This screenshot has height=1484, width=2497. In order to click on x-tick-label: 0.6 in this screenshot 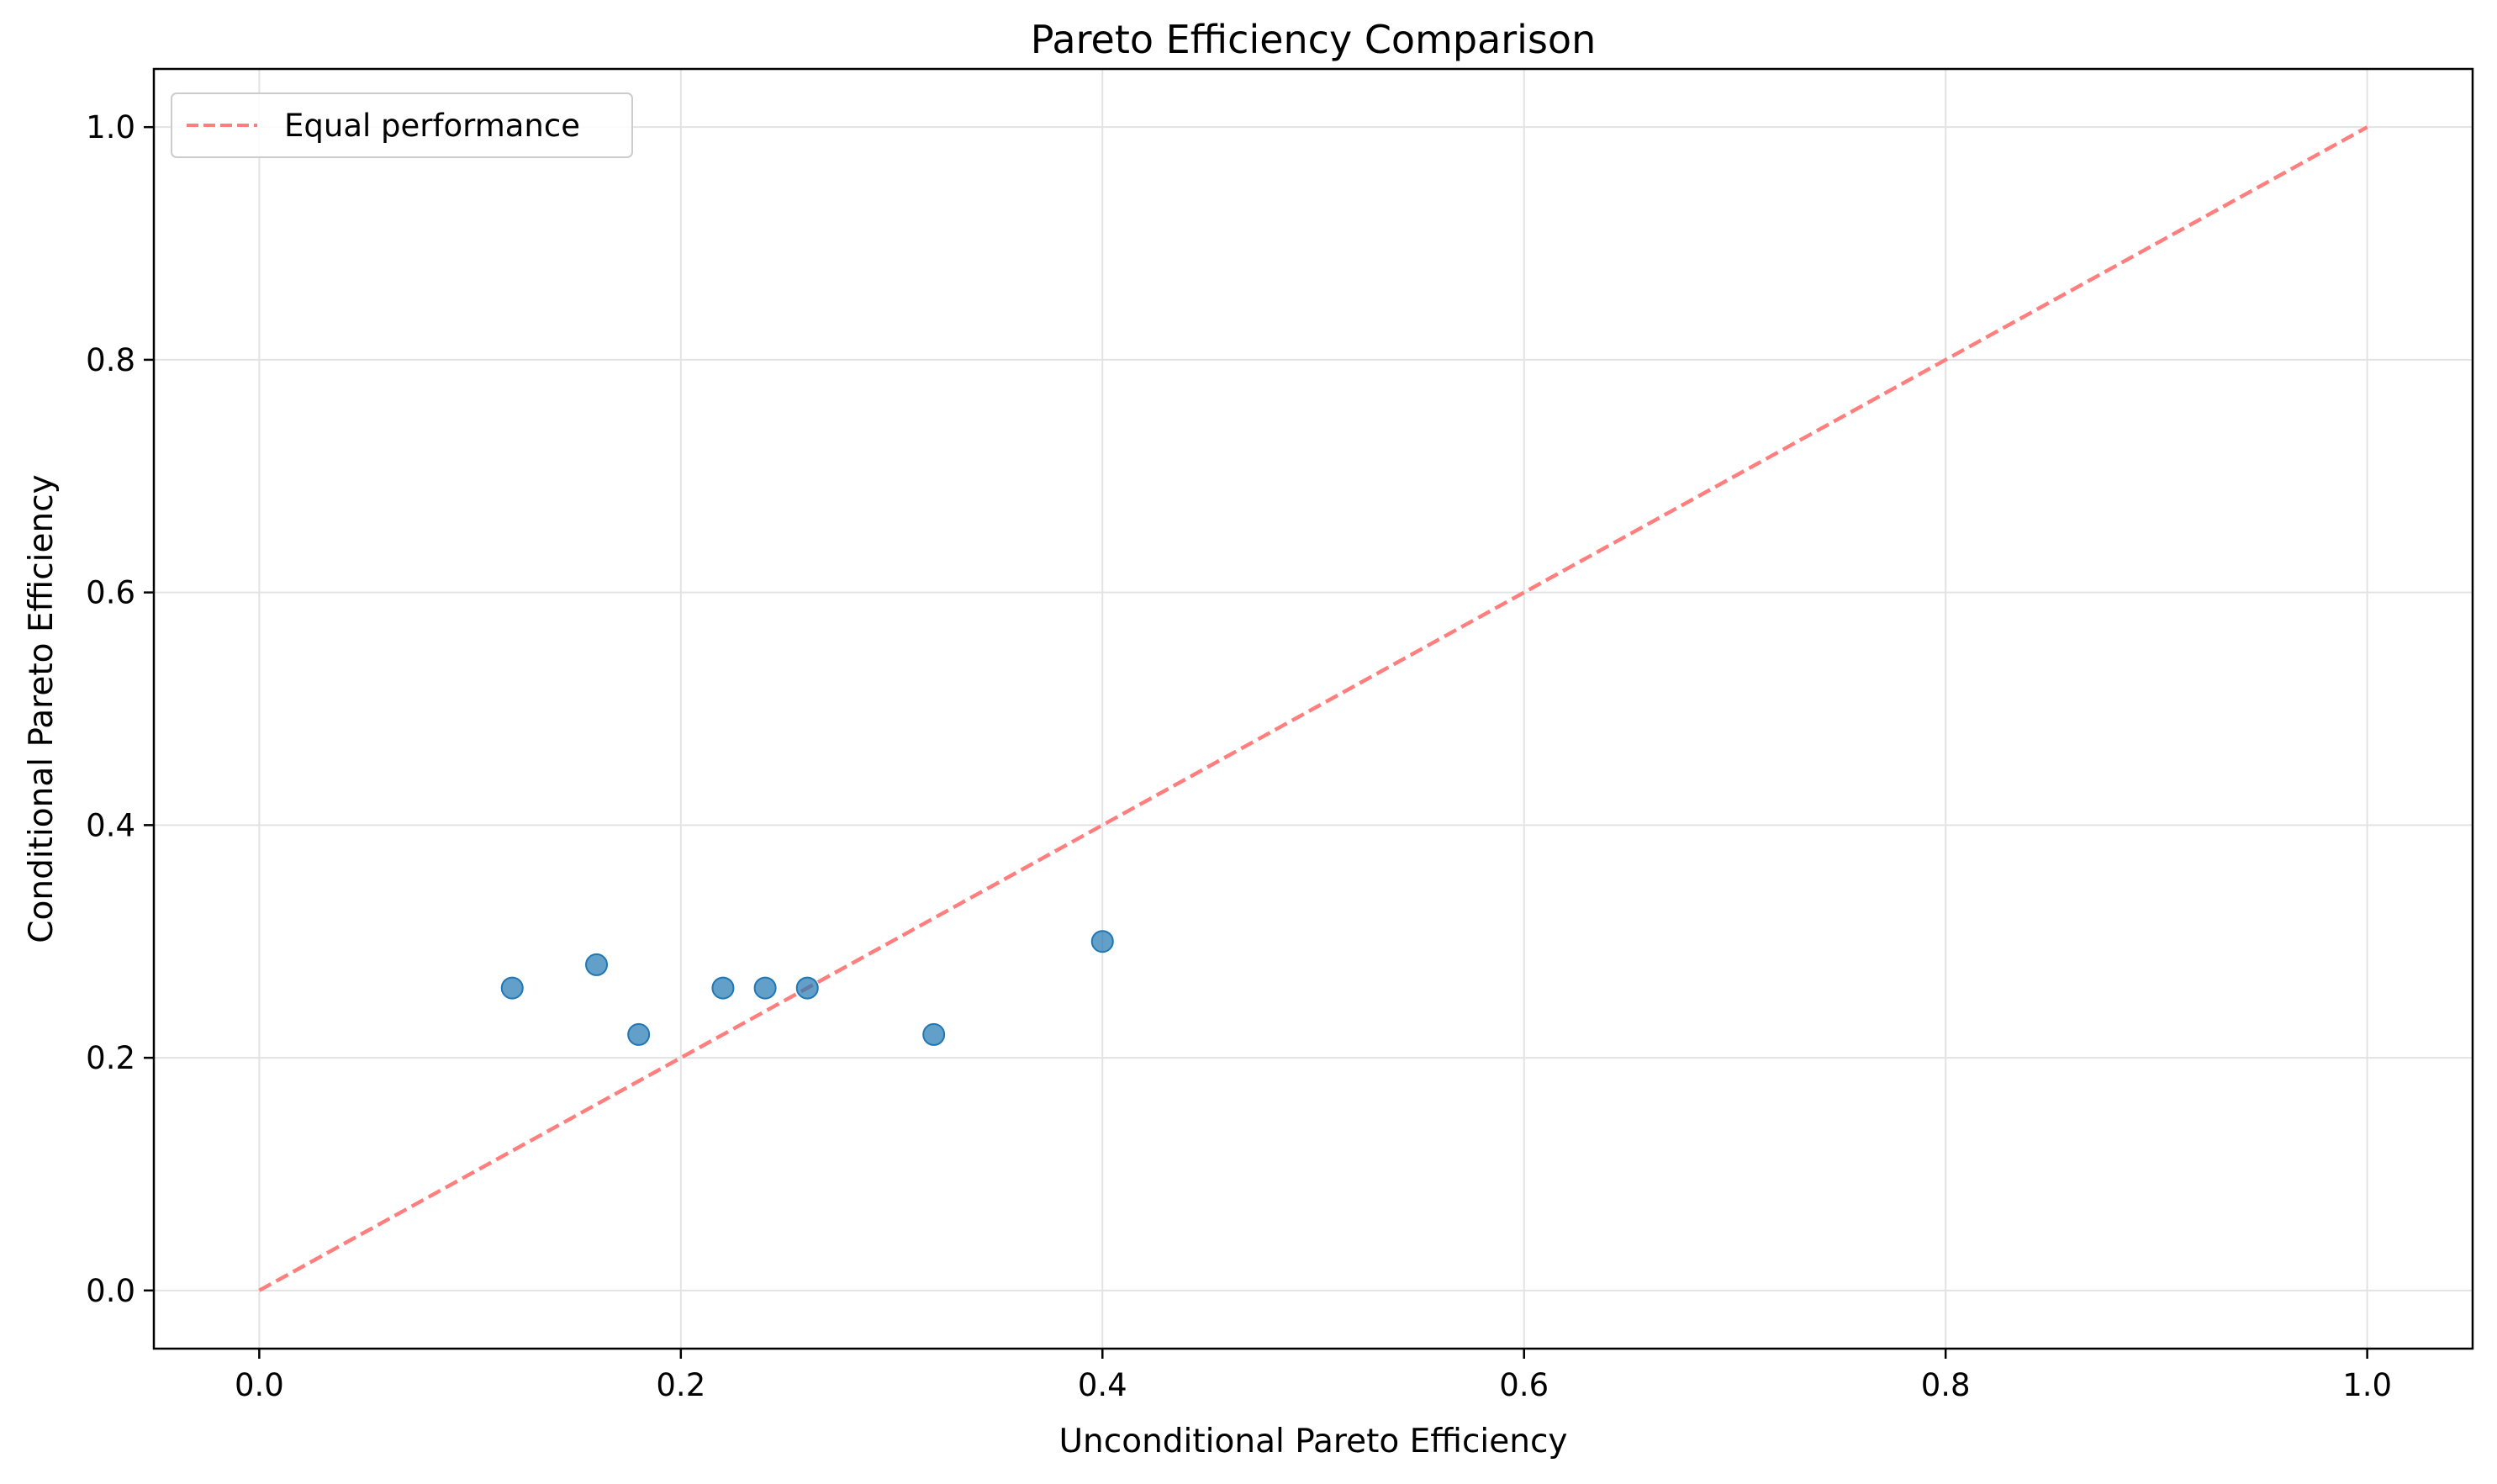, I will do `click(1524, 1385)`.